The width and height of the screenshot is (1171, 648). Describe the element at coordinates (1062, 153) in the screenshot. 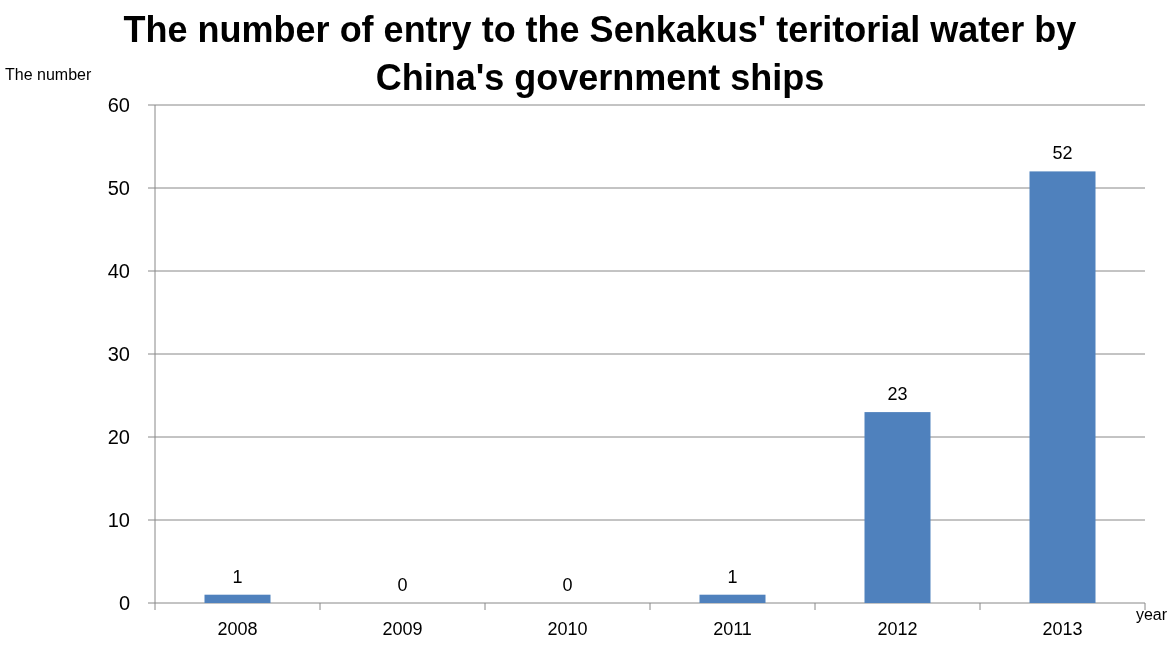

I see `data-label: 52` at that location.